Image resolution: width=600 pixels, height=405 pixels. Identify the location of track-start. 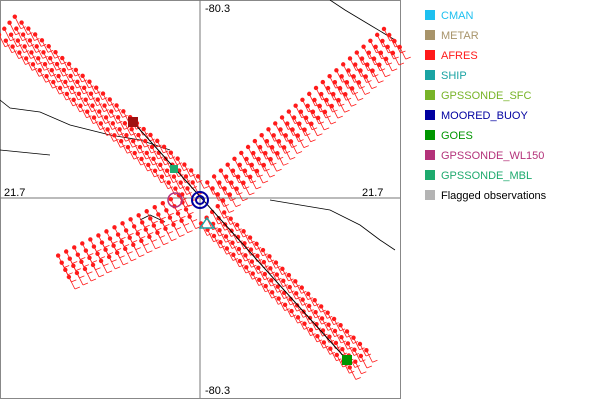
(133, 122).